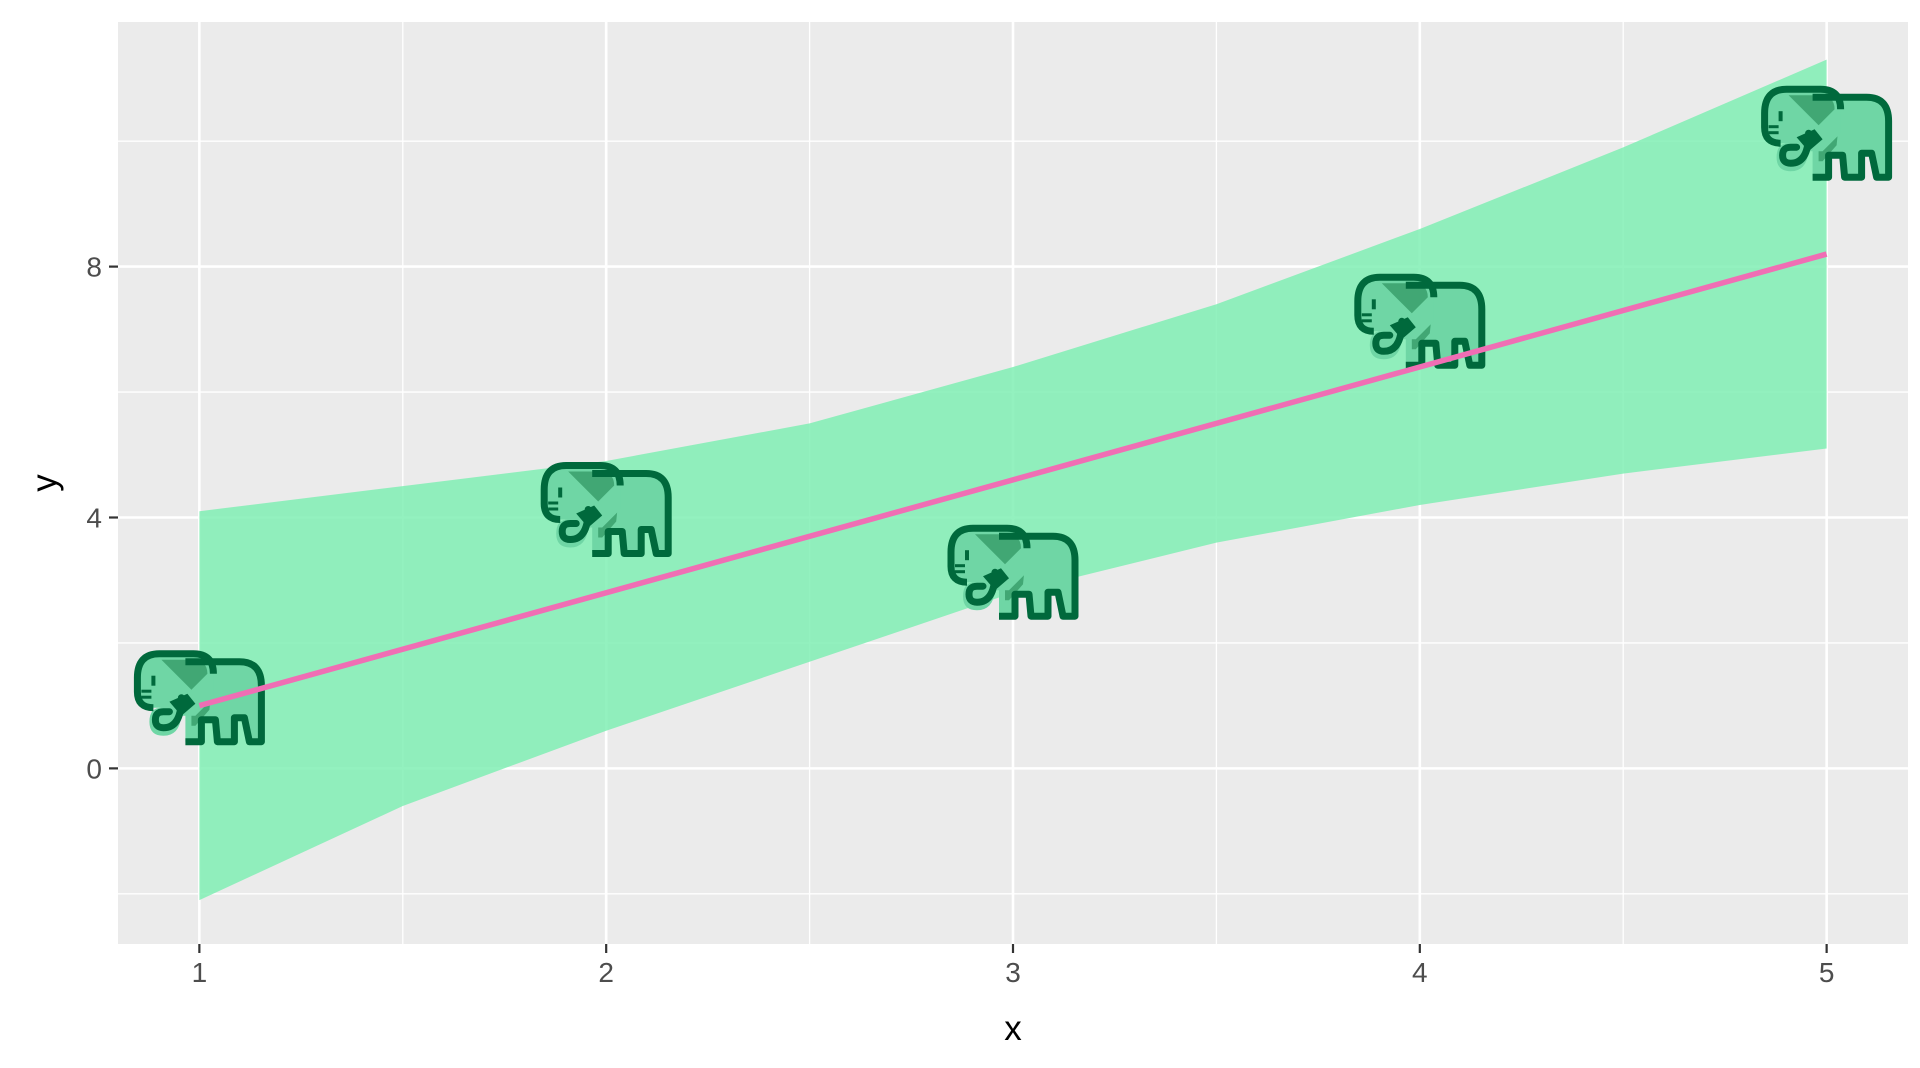 Image resolution: width=1920 pixels, height=1068 pixels. Describe the element at coordinates (1013, 972) in the screenshot. I see `x-tick-label: 3` at that location.